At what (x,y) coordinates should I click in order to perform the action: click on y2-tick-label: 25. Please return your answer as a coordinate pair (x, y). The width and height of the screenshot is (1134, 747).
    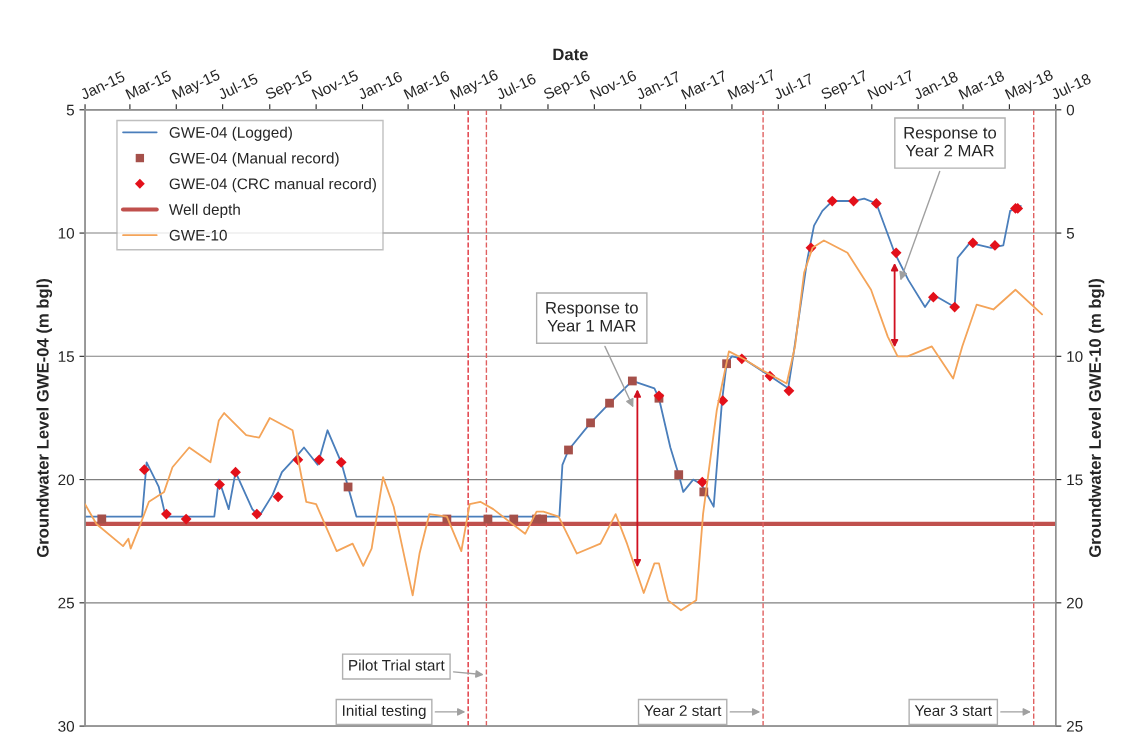
    Looking at the image, I should click on (1074, 726).